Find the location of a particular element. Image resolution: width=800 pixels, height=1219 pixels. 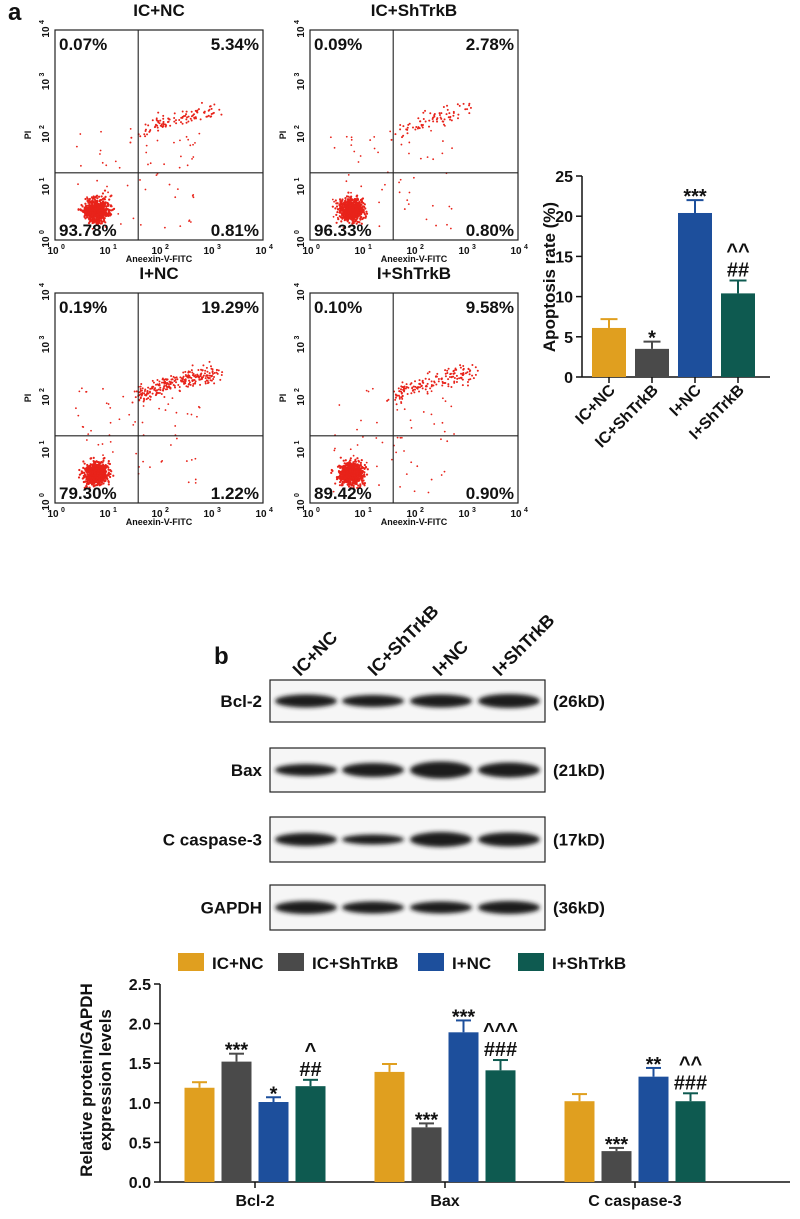

blot-band is located at coordinates (306, 701).